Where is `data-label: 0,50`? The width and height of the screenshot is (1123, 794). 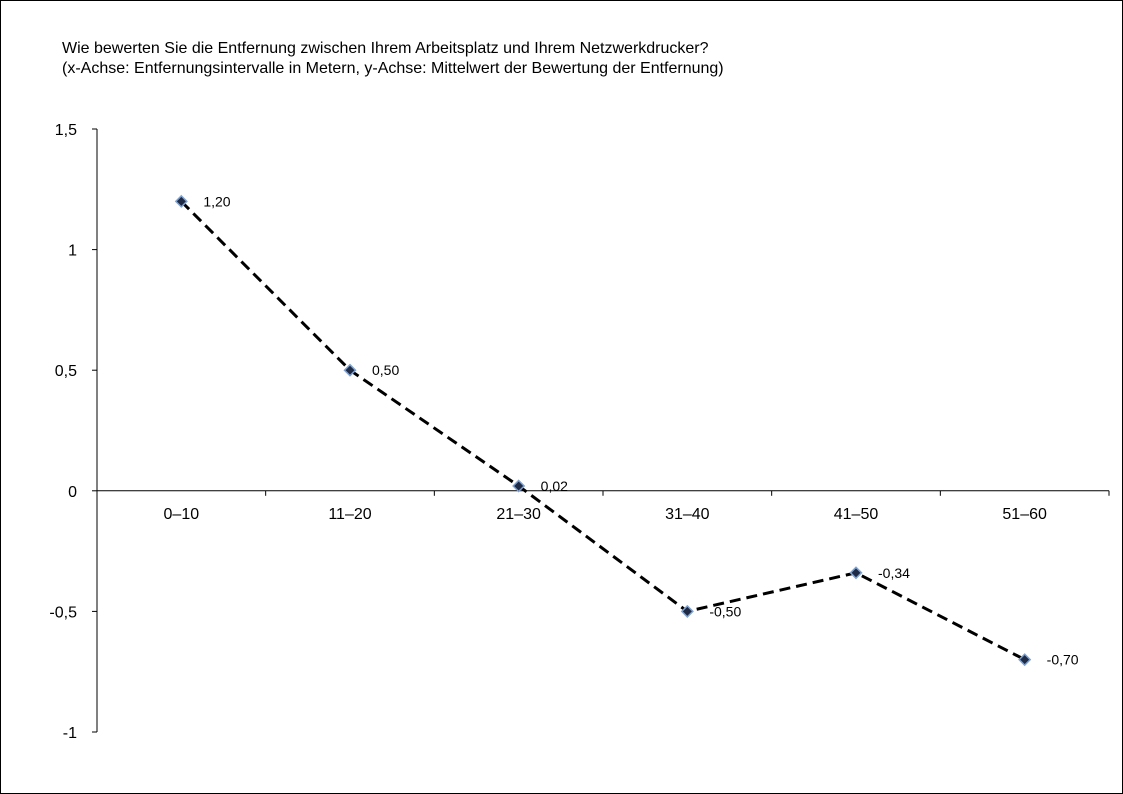
data-label: 0,50 is located at coordinates (385, 370).